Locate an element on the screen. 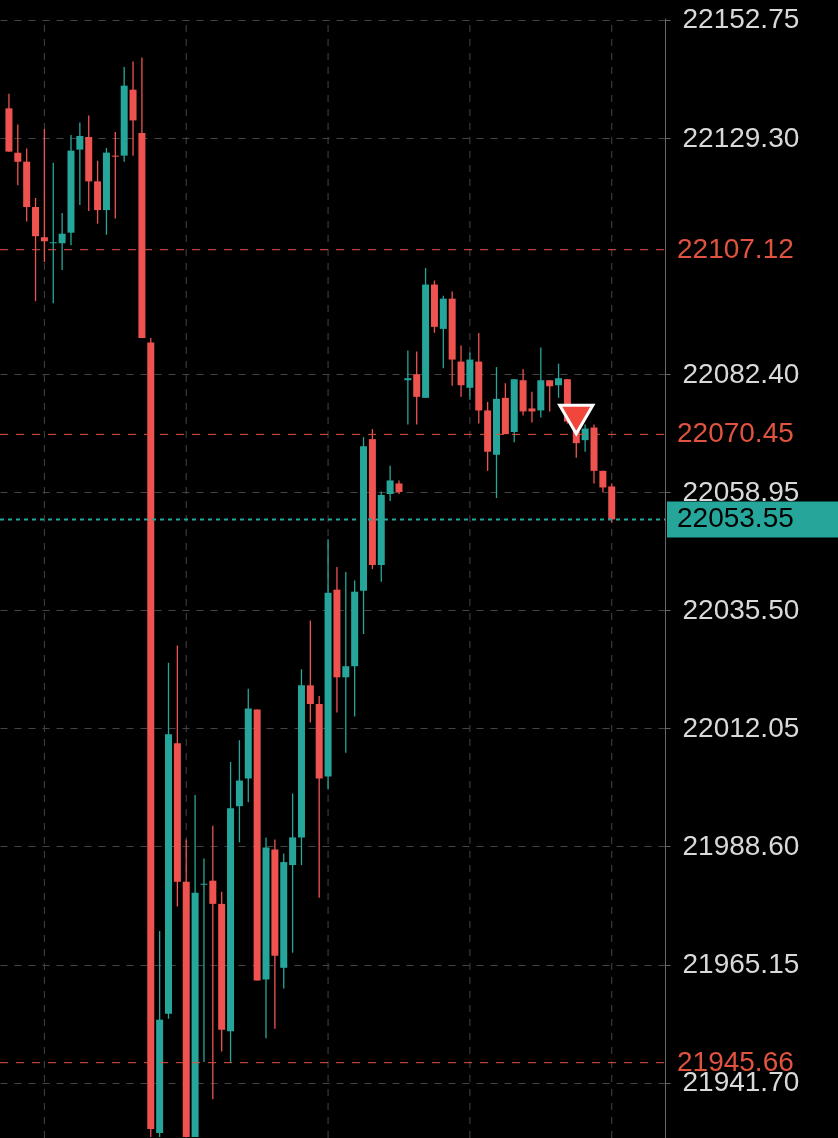 This screenshot has width=838, height=1138. y-tick-label: 22129.30 is located at coordinates (741, 137).